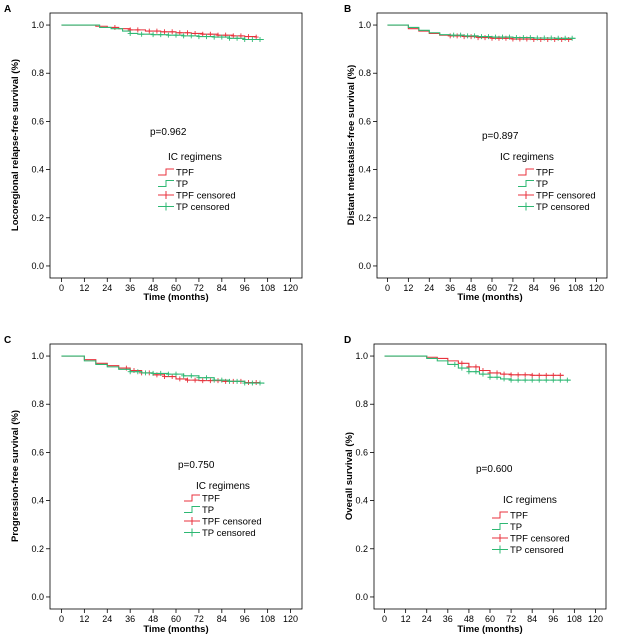 Image resolution: width=630 pixels, height=642 pixels. I want to click on panel-a-xtick-label: 60, so click(176, 288).